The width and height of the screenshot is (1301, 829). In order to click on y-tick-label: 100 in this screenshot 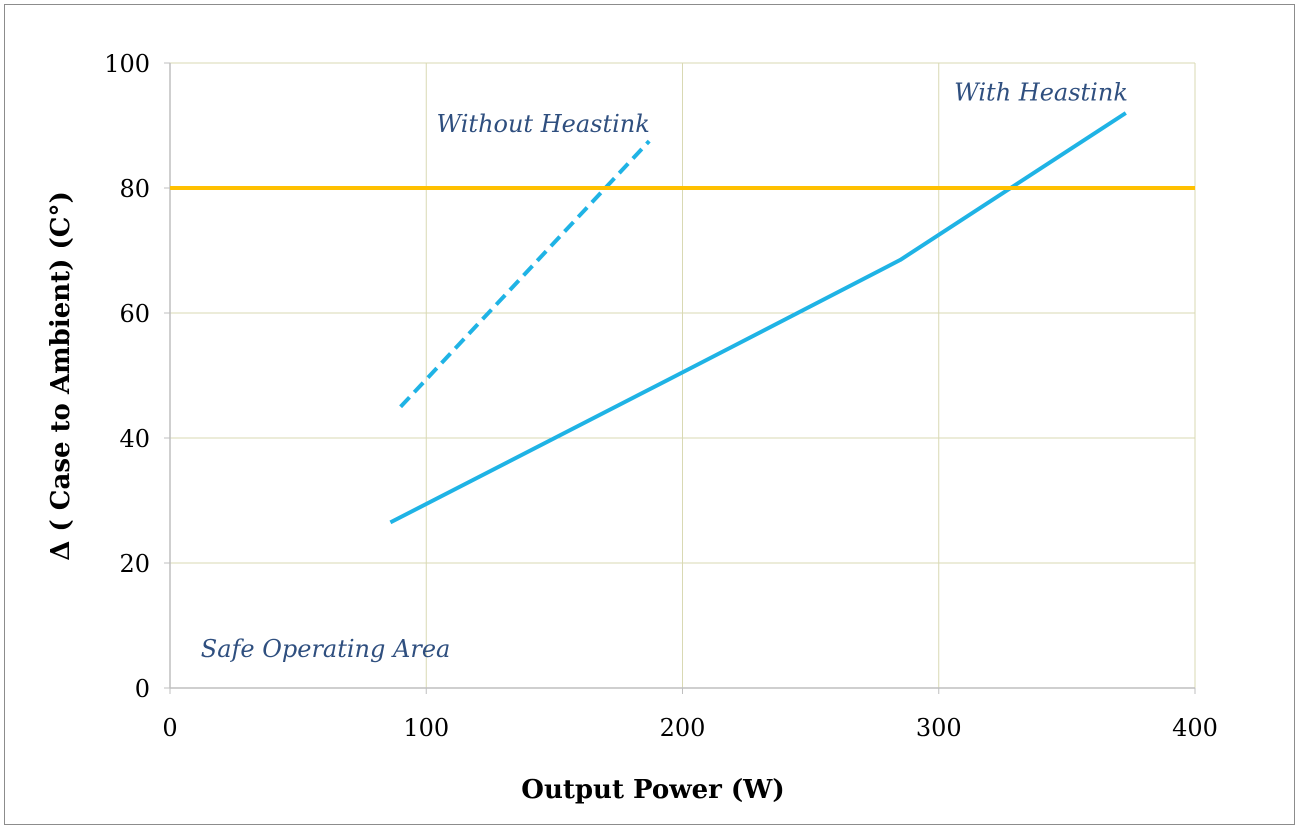, I will do `click(127, 64)`.